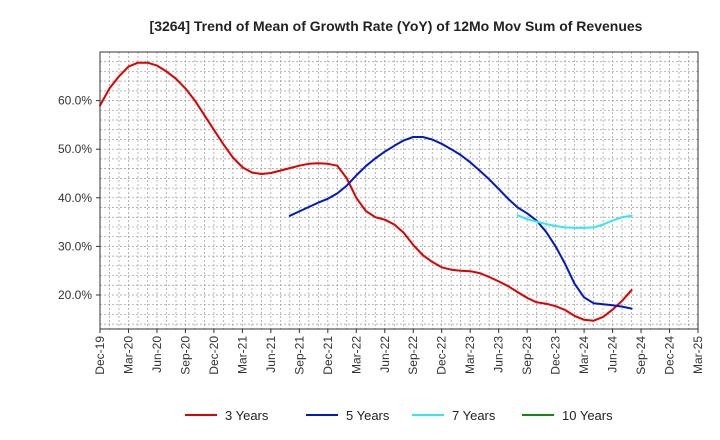 The width and height of the screenshot is (720, 440). Describe the element at coordinates (185, 355) in the screenshot. I see `x-tick-label: Sep-20` at that location.